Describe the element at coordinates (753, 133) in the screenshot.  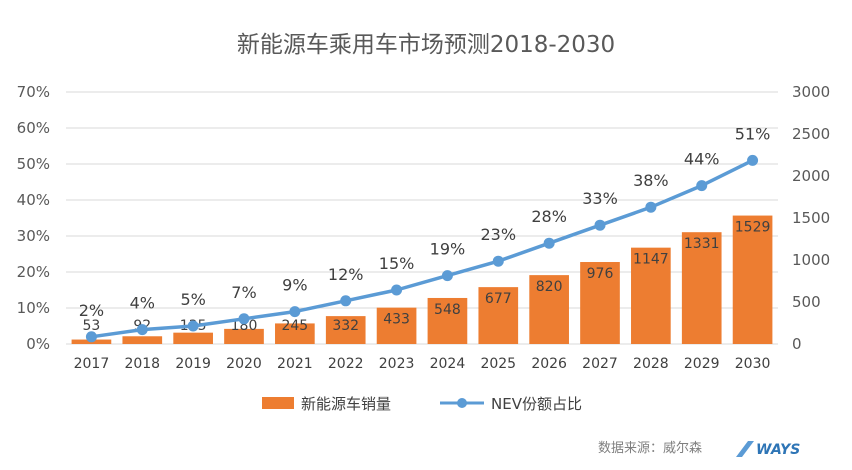
I see `line-value-label: 51%` at that location.